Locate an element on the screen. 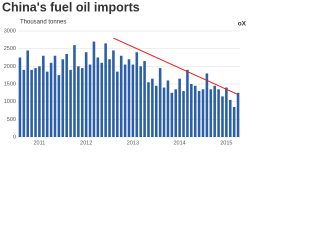 The image size is (320, 240). y-tick-label: 3000 is located at coordinates (10, 31).